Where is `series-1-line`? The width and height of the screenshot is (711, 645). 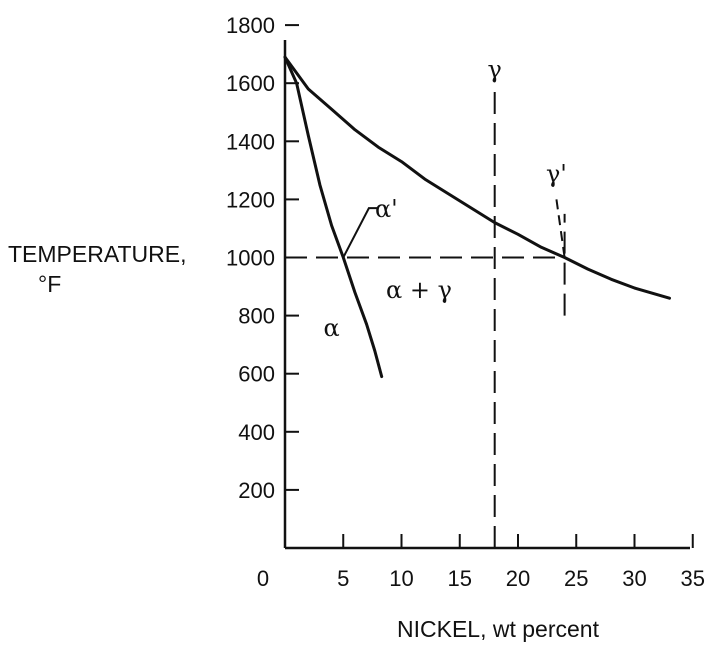
series-1-line is located at coordinates (333, 217).